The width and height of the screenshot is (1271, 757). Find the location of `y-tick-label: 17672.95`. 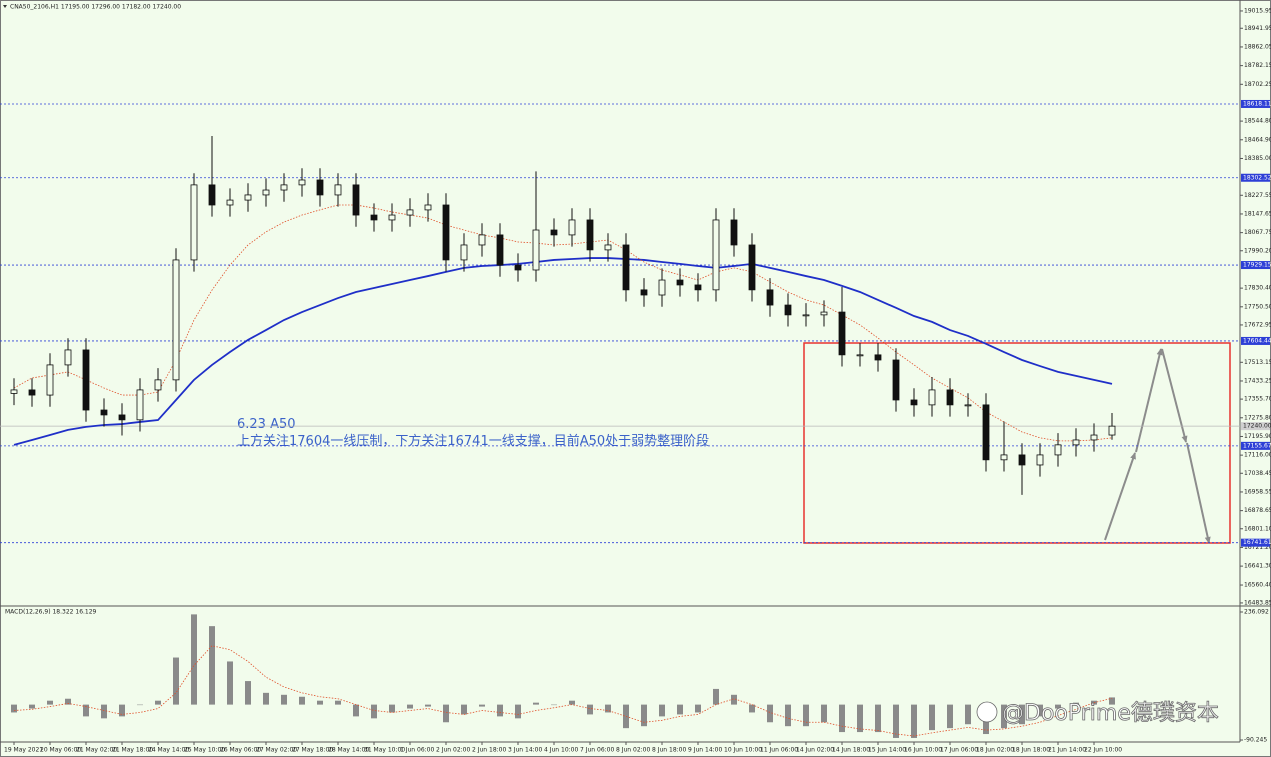

y-tick-label: 17672.95 is located at coordinates (1257, 324).